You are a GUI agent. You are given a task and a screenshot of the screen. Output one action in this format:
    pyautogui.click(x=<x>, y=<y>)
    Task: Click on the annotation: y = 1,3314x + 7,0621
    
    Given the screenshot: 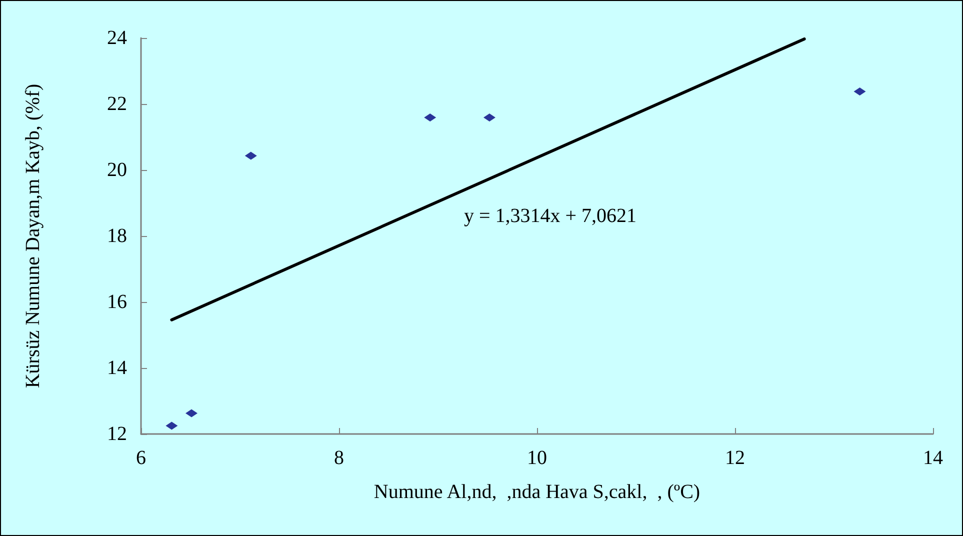 What is the action you would take?
    pyautogui.click(x=550, y=216)
    